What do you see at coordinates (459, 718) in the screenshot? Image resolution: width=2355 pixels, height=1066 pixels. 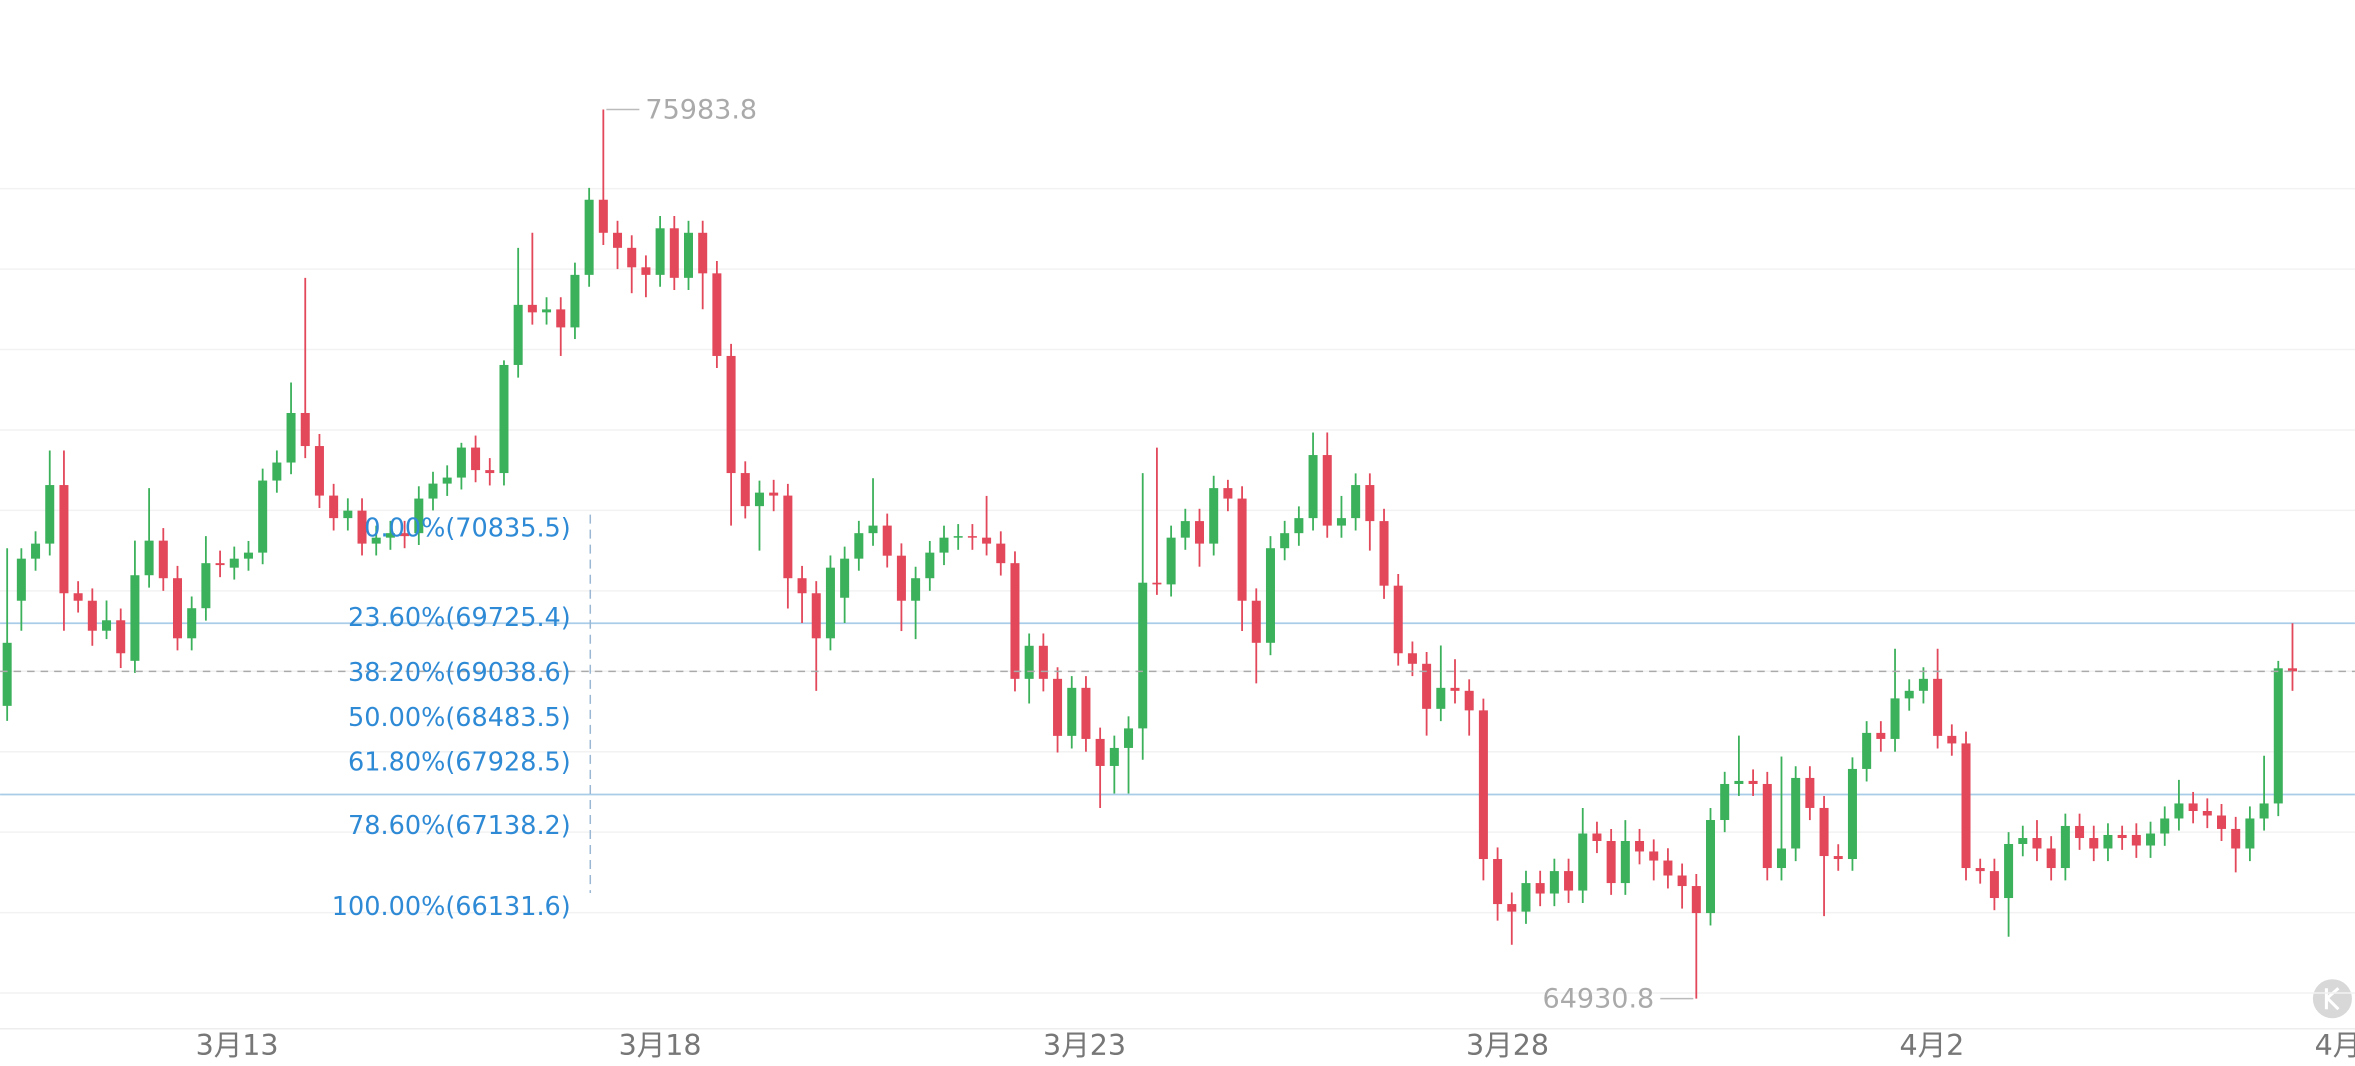 I see `fib-label: 50.00%(68483.5)` at bounding box center [459, 718].